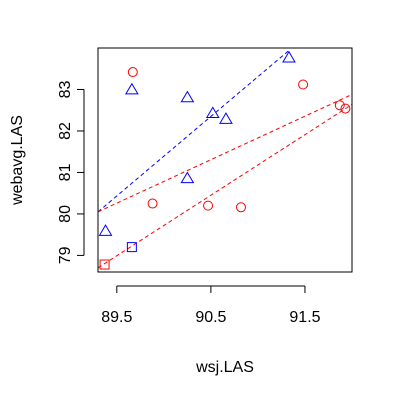 The width and height of the screenshot is (400, 400). Describe the element at coordinates (17, 160) in the screenshot. I see `y-axis-label: webavg.LAS` at that location.